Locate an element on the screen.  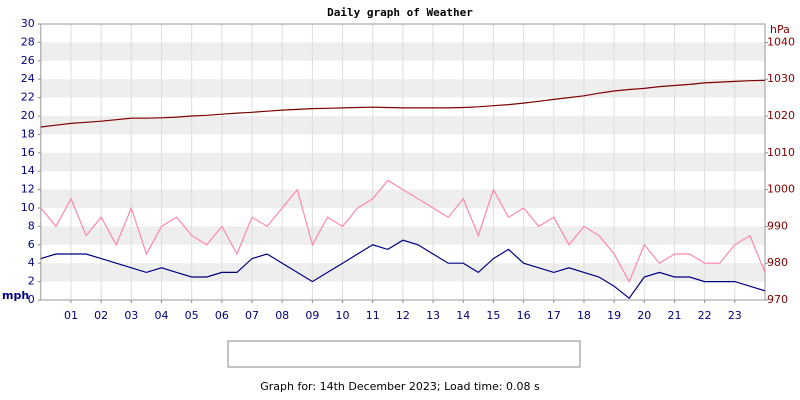
x-tick-label: 20 is located at coordinates (644, 315).